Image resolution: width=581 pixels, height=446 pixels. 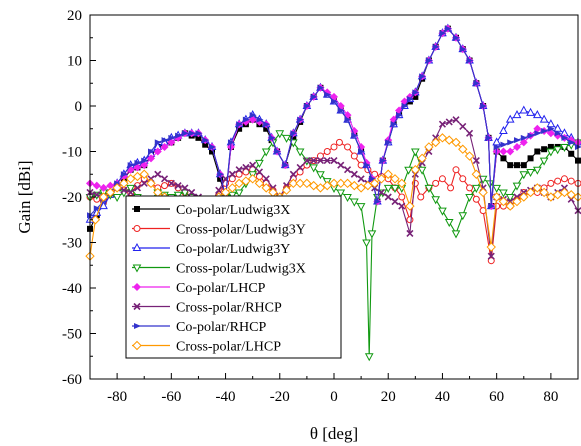 I want to click on y-axis-title: Gain [dBi], so click(x=24, y=196).